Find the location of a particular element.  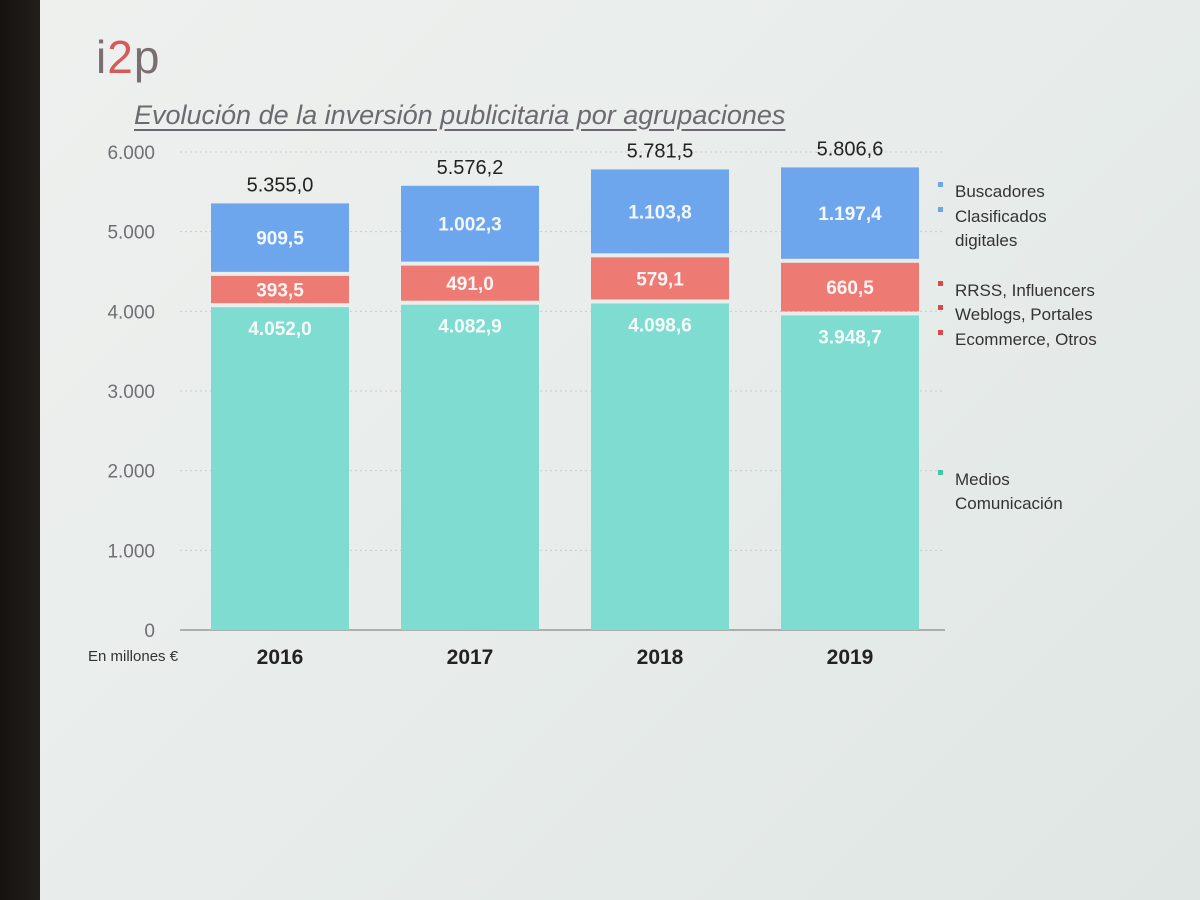

data-label: 1.103,8 is located at coordinates (659, 212).